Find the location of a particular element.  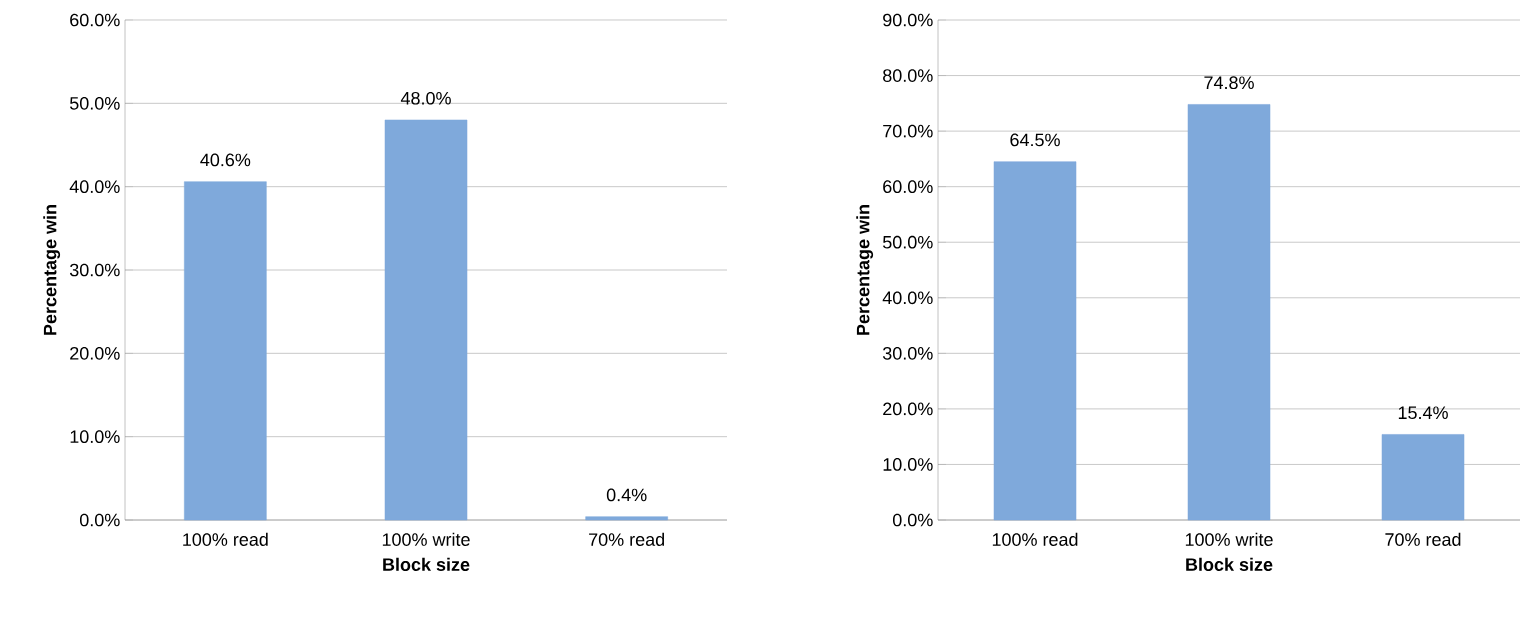

y-tick-label: 80.0% is located at coordinates (908, 75).